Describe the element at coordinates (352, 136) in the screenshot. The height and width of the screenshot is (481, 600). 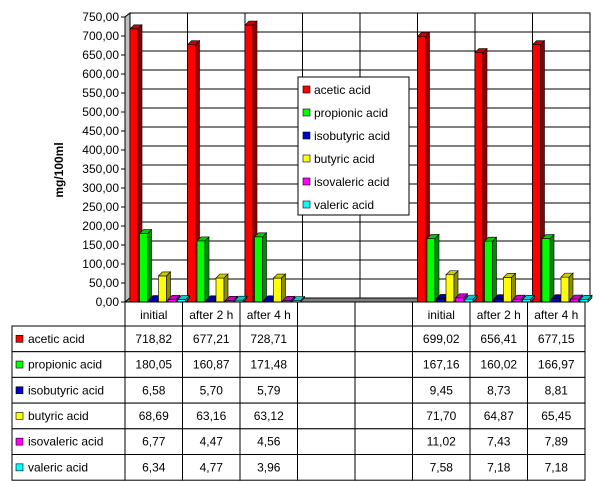
I see `legend-entry: isobutyric acid` at that location.